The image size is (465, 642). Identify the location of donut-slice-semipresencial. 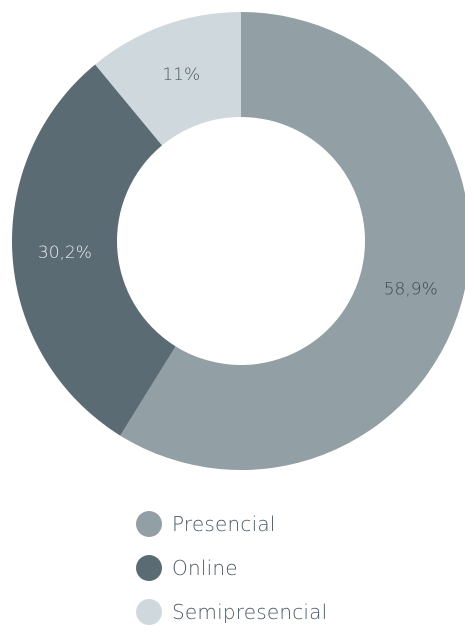
(168, 79).